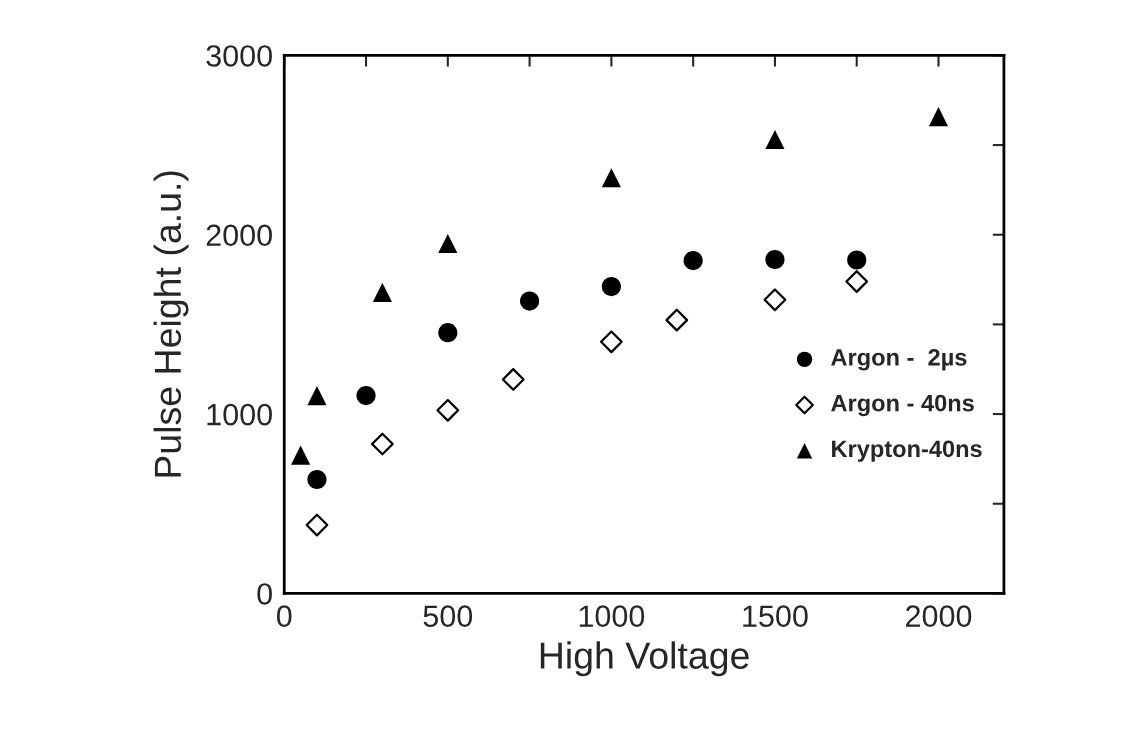 This screenshot has width=1128, height=729. What do you see at coordinates (907, 451) in the screenshot?
I see `legend-label: Krypton-40ns` at bounding box center [907, 451].